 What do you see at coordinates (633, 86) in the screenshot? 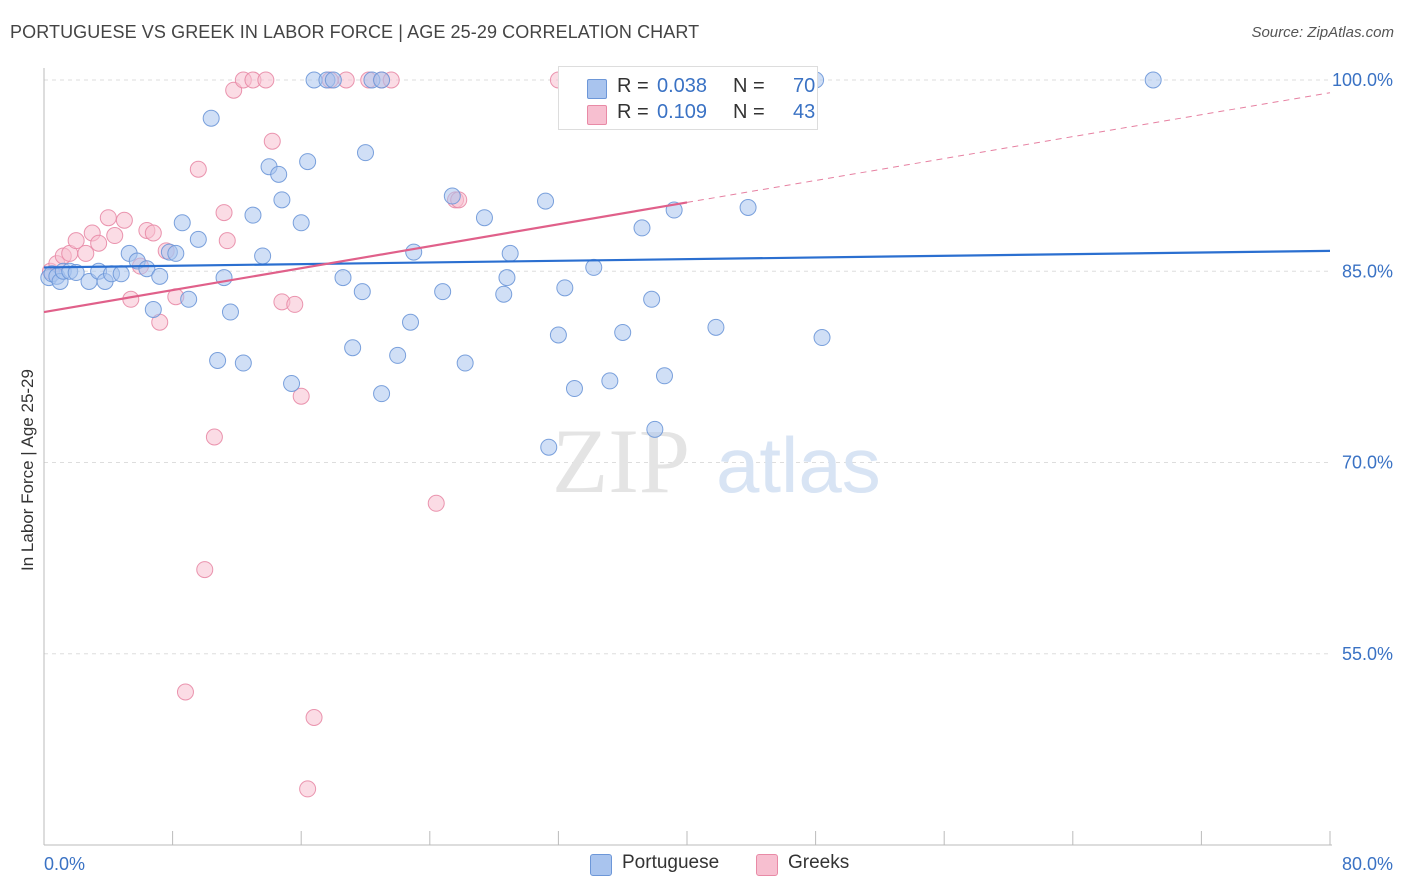
I see `portuguese-r-label: R =` at bounding box center [633, 86].